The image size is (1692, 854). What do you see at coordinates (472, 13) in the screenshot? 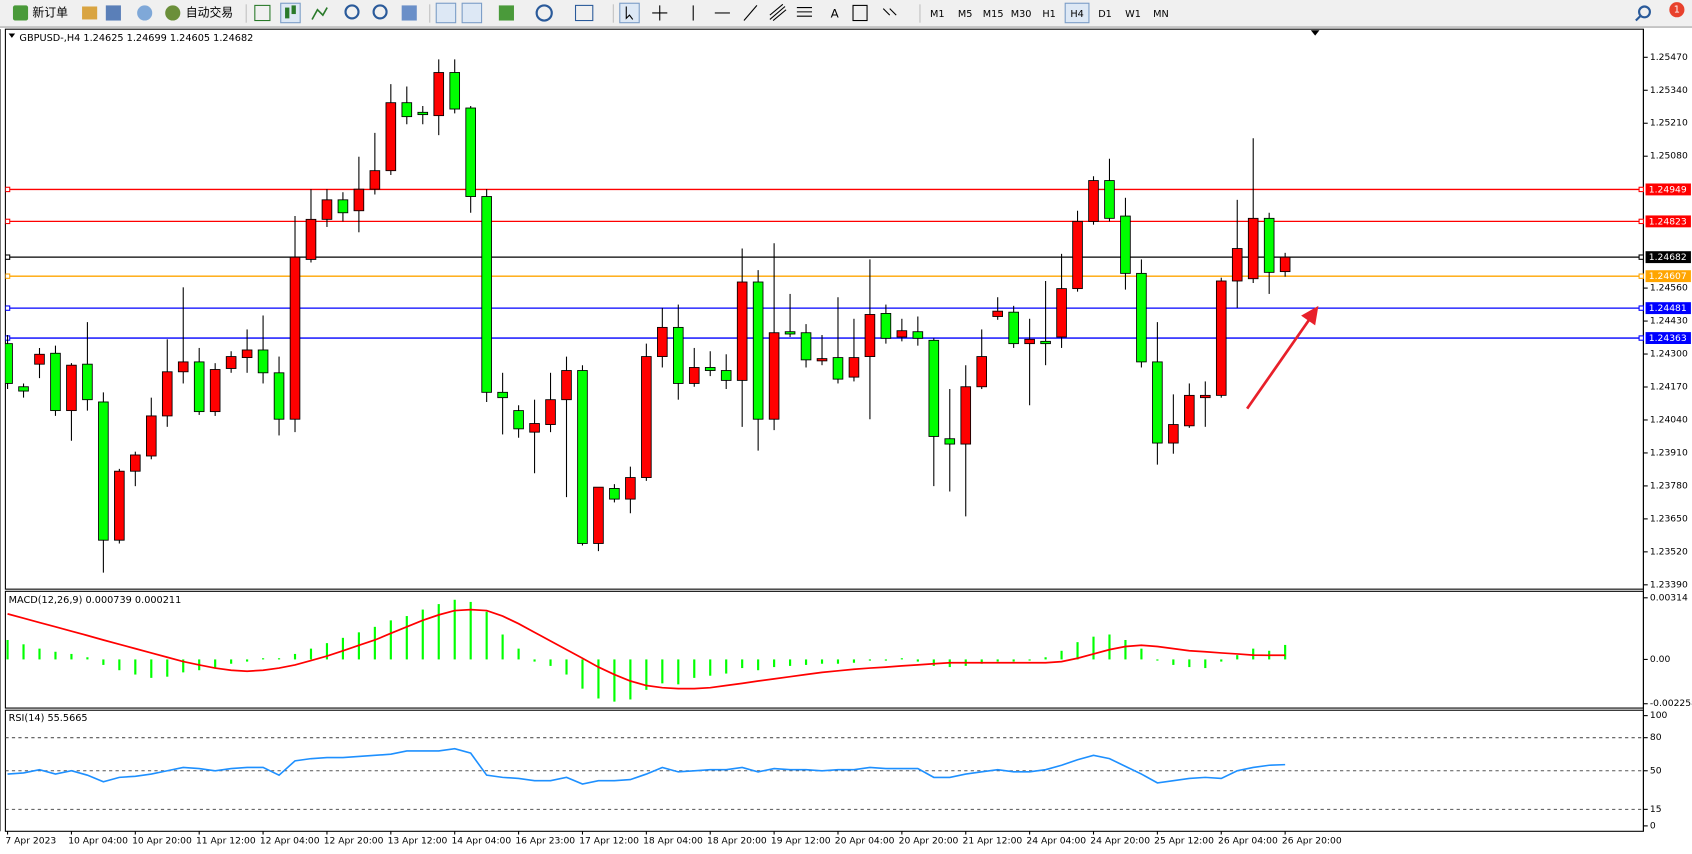
I see `chart-shift-button` at bounding box center [472, 13].